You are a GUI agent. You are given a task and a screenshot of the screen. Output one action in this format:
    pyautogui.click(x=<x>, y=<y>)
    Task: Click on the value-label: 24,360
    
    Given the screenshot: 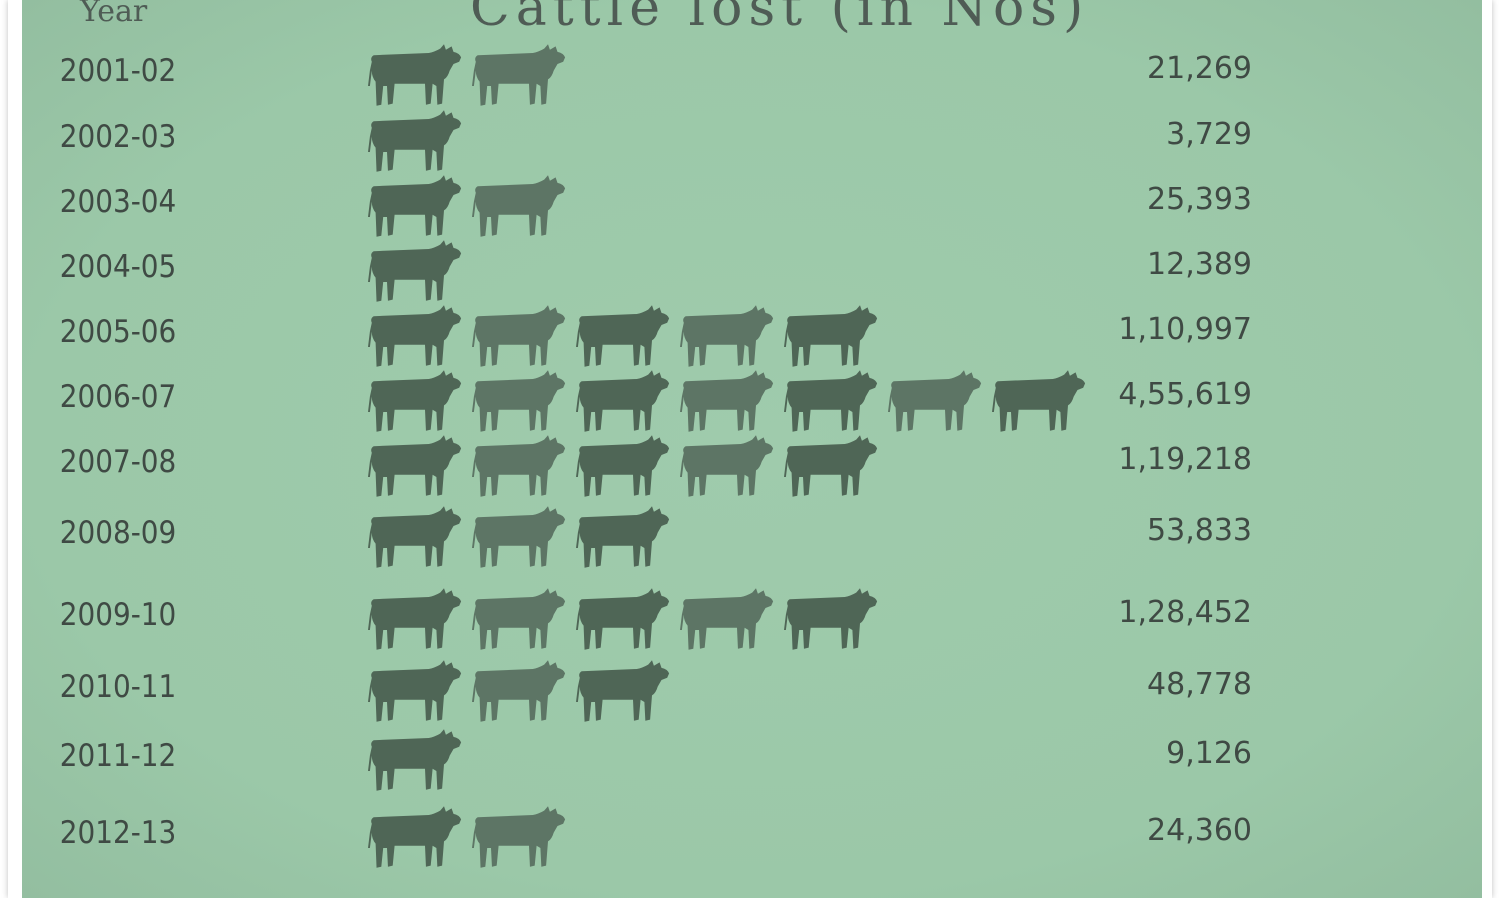 What is the action you would take?
    pyautogui.click(x=1199, y=830)
    